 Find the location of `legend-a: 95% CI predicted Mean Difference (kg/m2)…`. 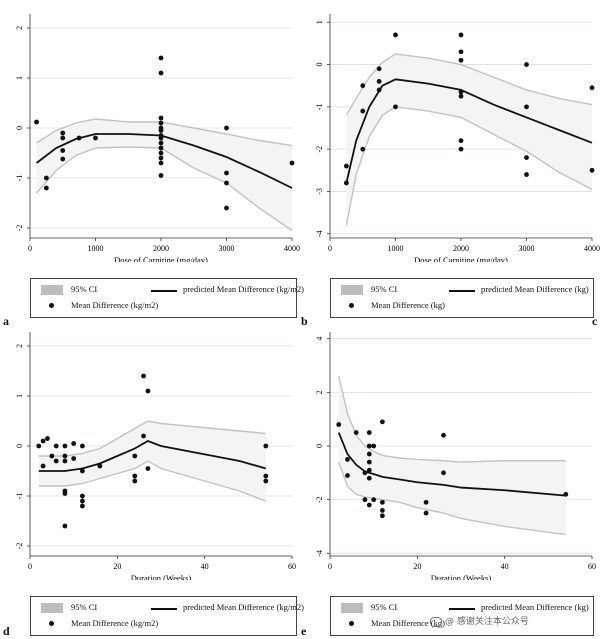

legend-a: 95% CI predicted Mean Difference (kg/m2)… is located at coordinates (167, 298).